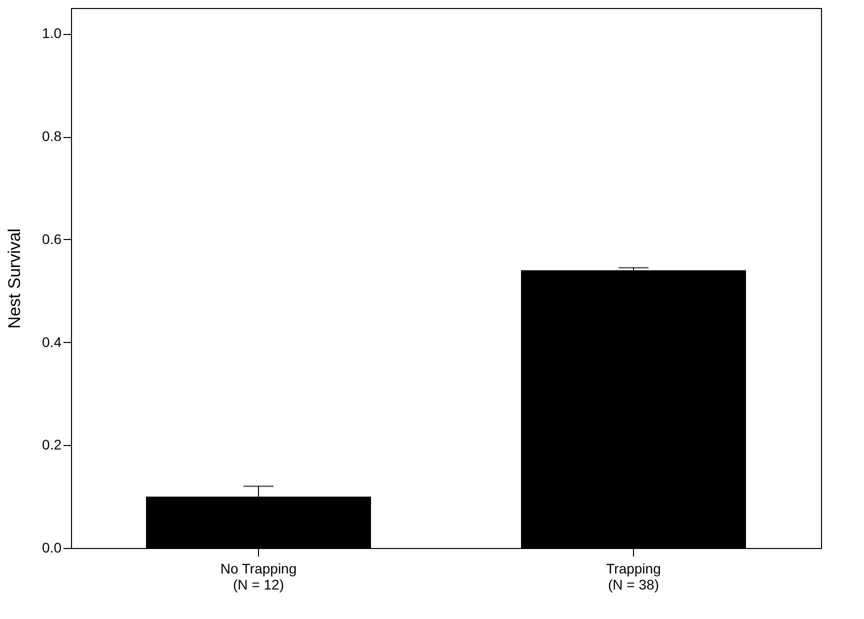  I want to click on y-tick-label: 0.6, so click(52, 238).